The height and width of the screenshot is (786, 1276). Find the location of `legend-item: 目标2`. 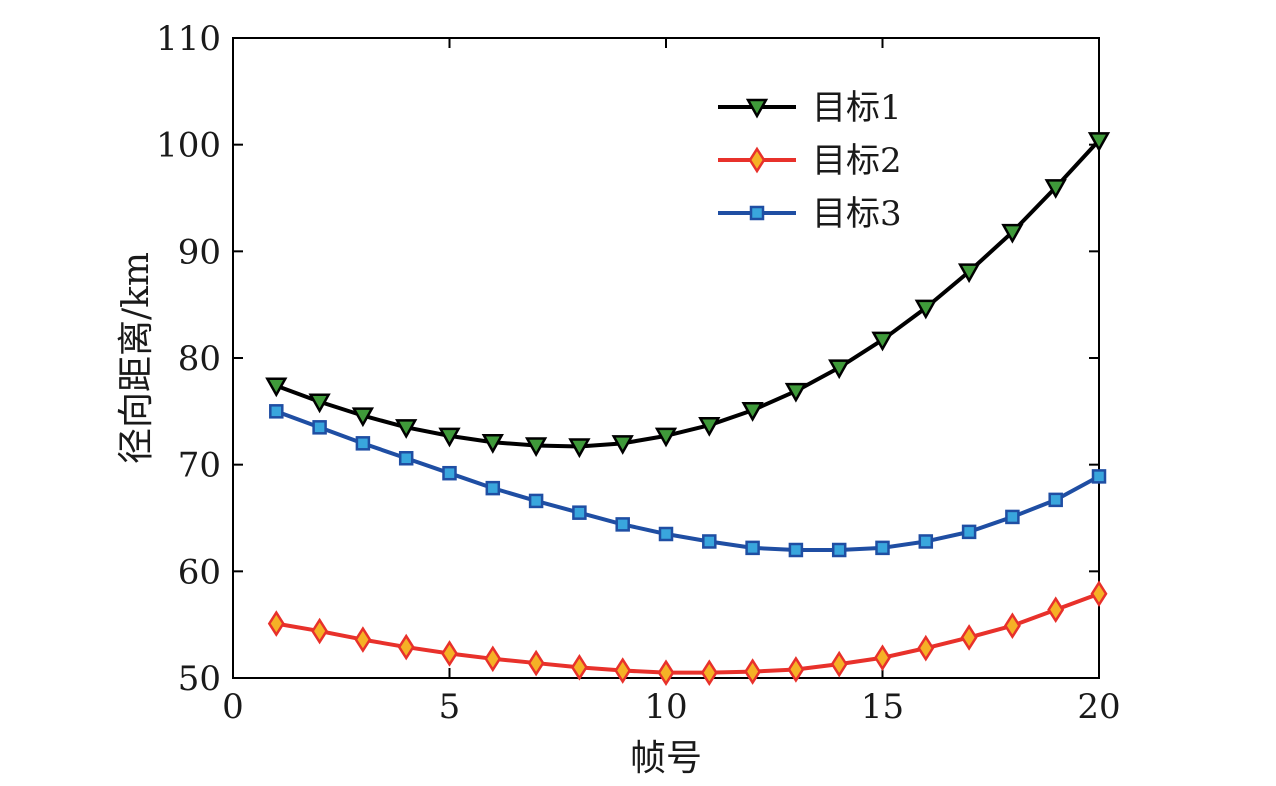

legend-item: 目标2 is located at coordinates (810, 161).